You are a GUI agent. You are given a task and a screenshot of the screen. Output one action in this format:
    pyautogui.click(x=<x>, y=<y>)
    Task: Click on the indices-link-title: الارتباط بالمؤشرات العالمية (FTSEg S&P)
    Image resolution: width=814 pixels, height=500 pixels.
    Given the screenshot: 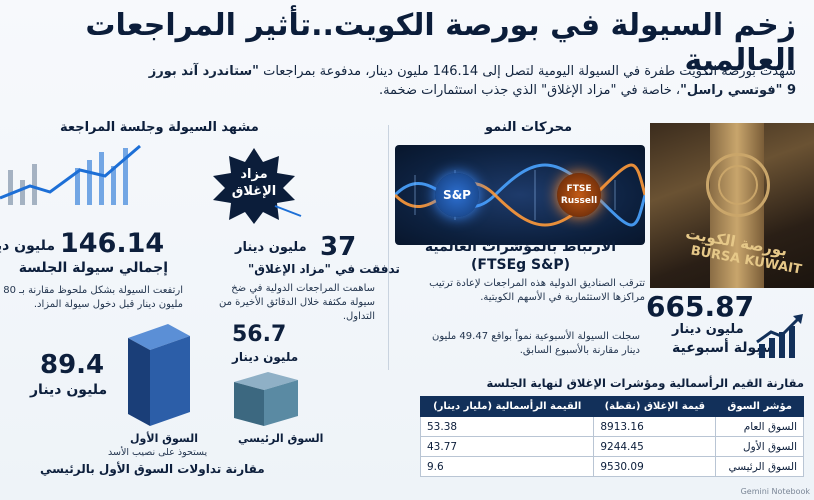 What is the action you would take?
    pyautogui.click(x=520, y=256)
    